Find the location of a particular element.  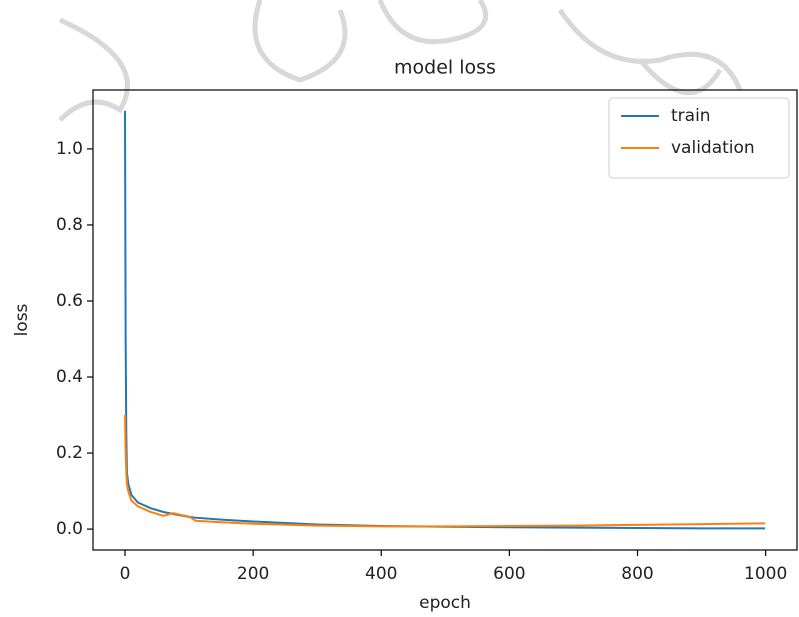

x-tick-label: 400 is located at coordinates (381, 574).